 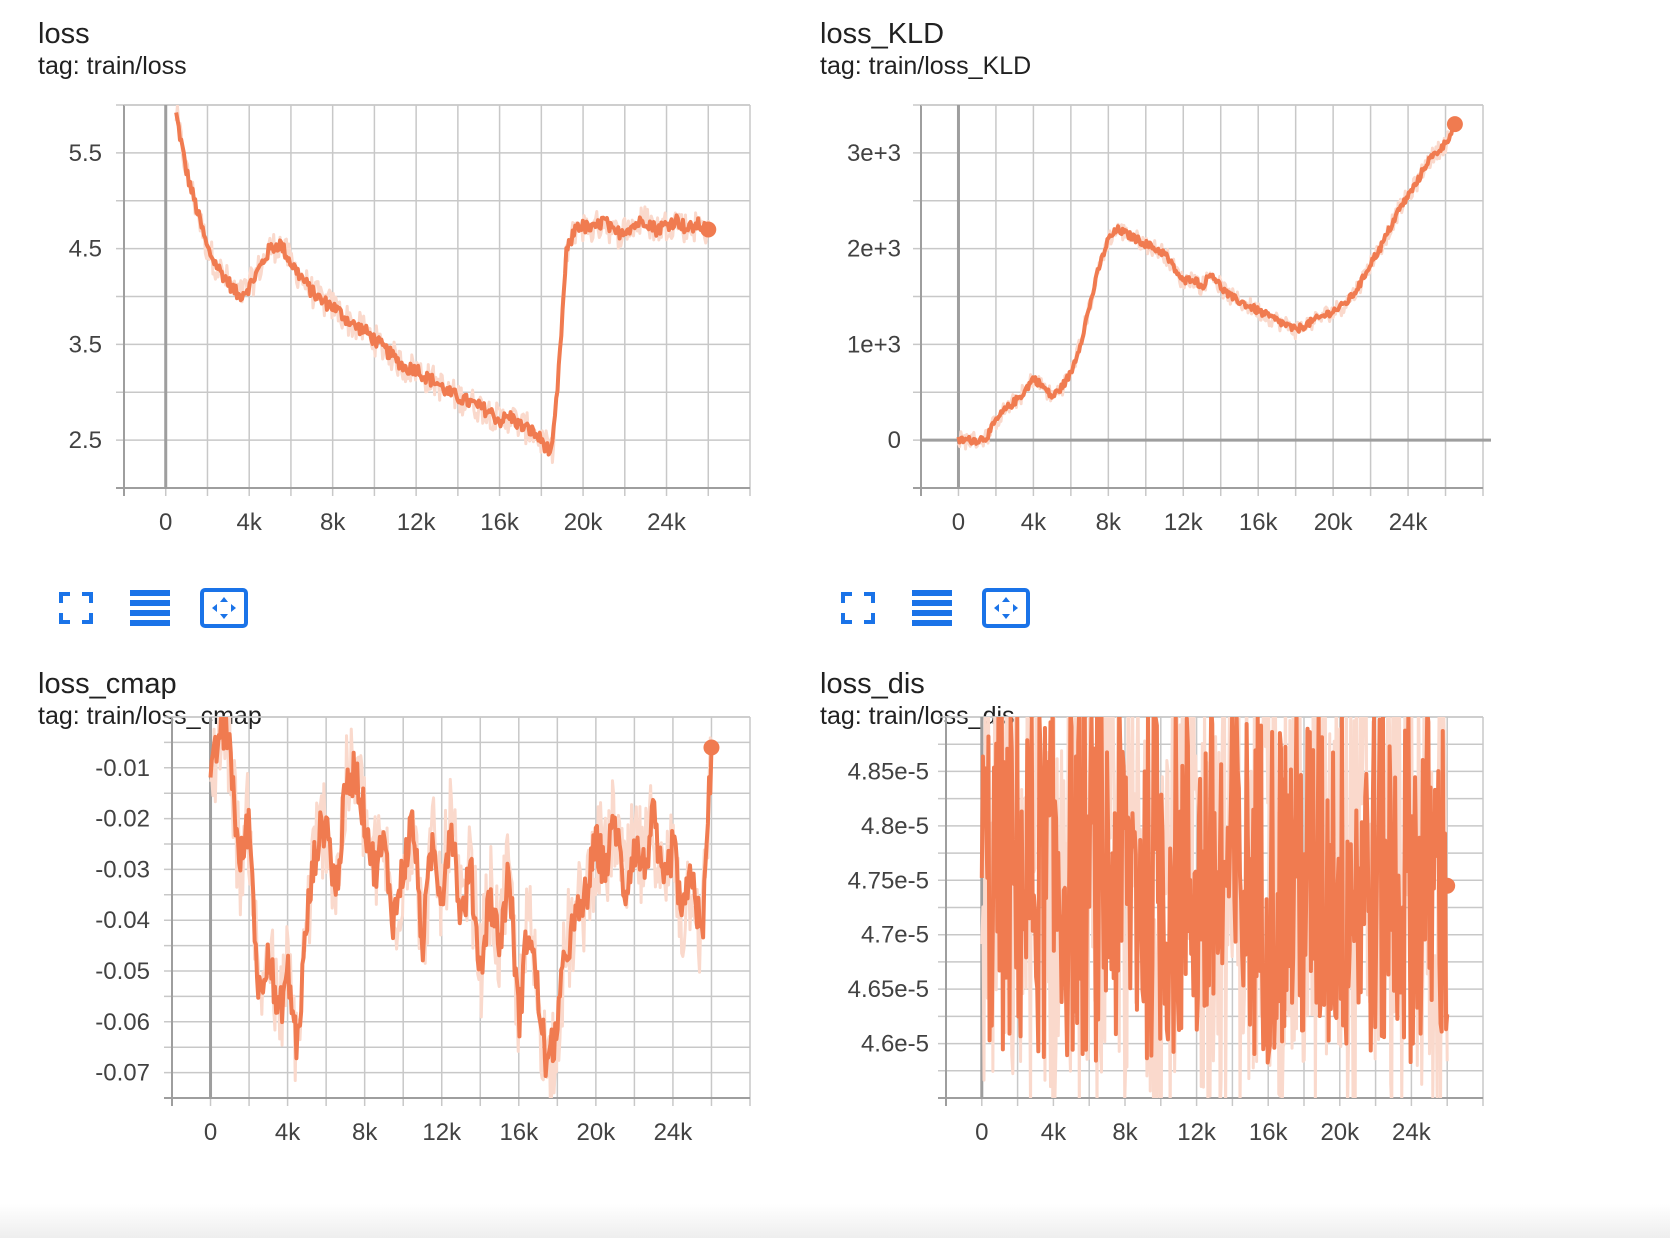 I want to click on y-tick-label: -0.05, so click(x=122, y=971).